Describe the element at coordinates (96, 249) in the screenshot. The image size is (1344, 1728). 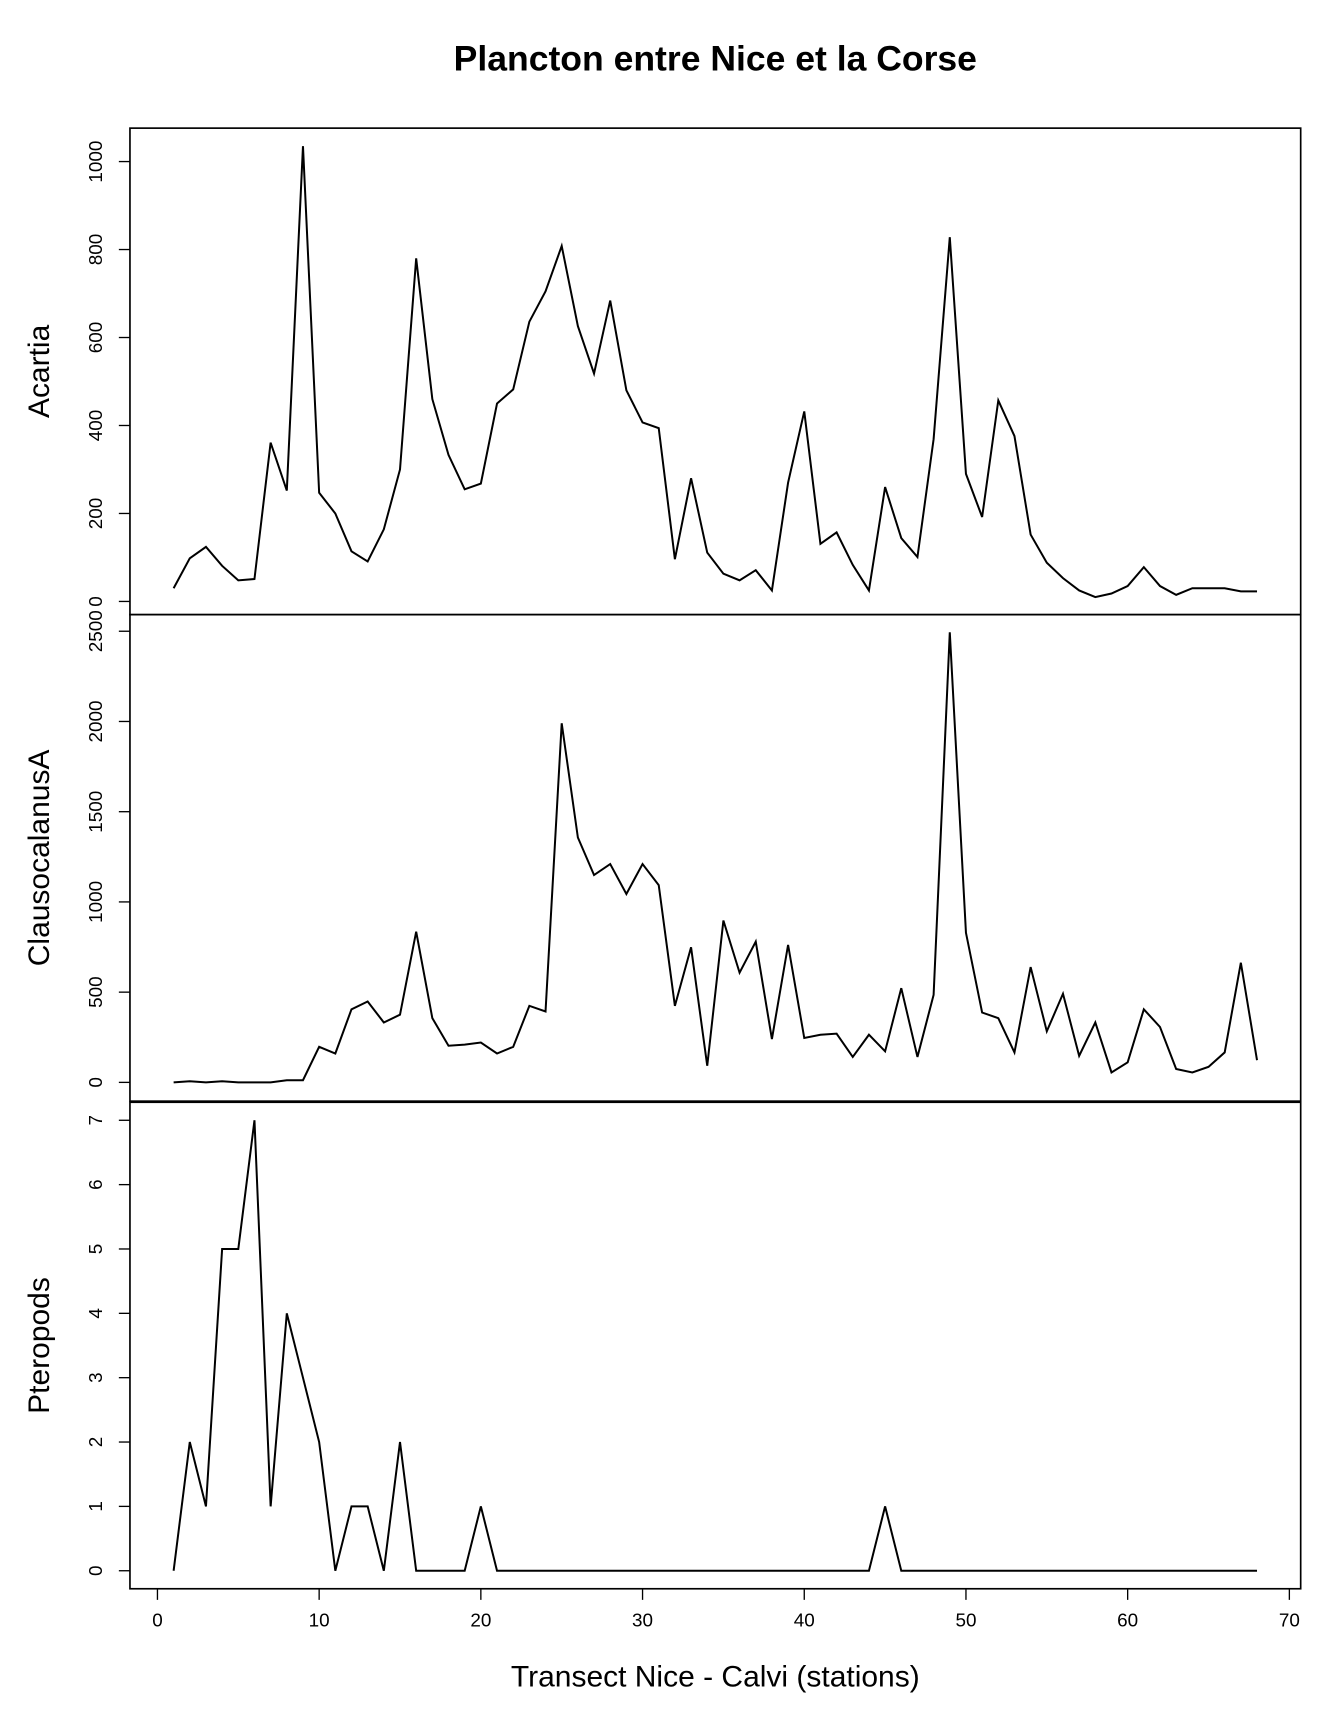
I see `y-tick-label: 800` at that location.